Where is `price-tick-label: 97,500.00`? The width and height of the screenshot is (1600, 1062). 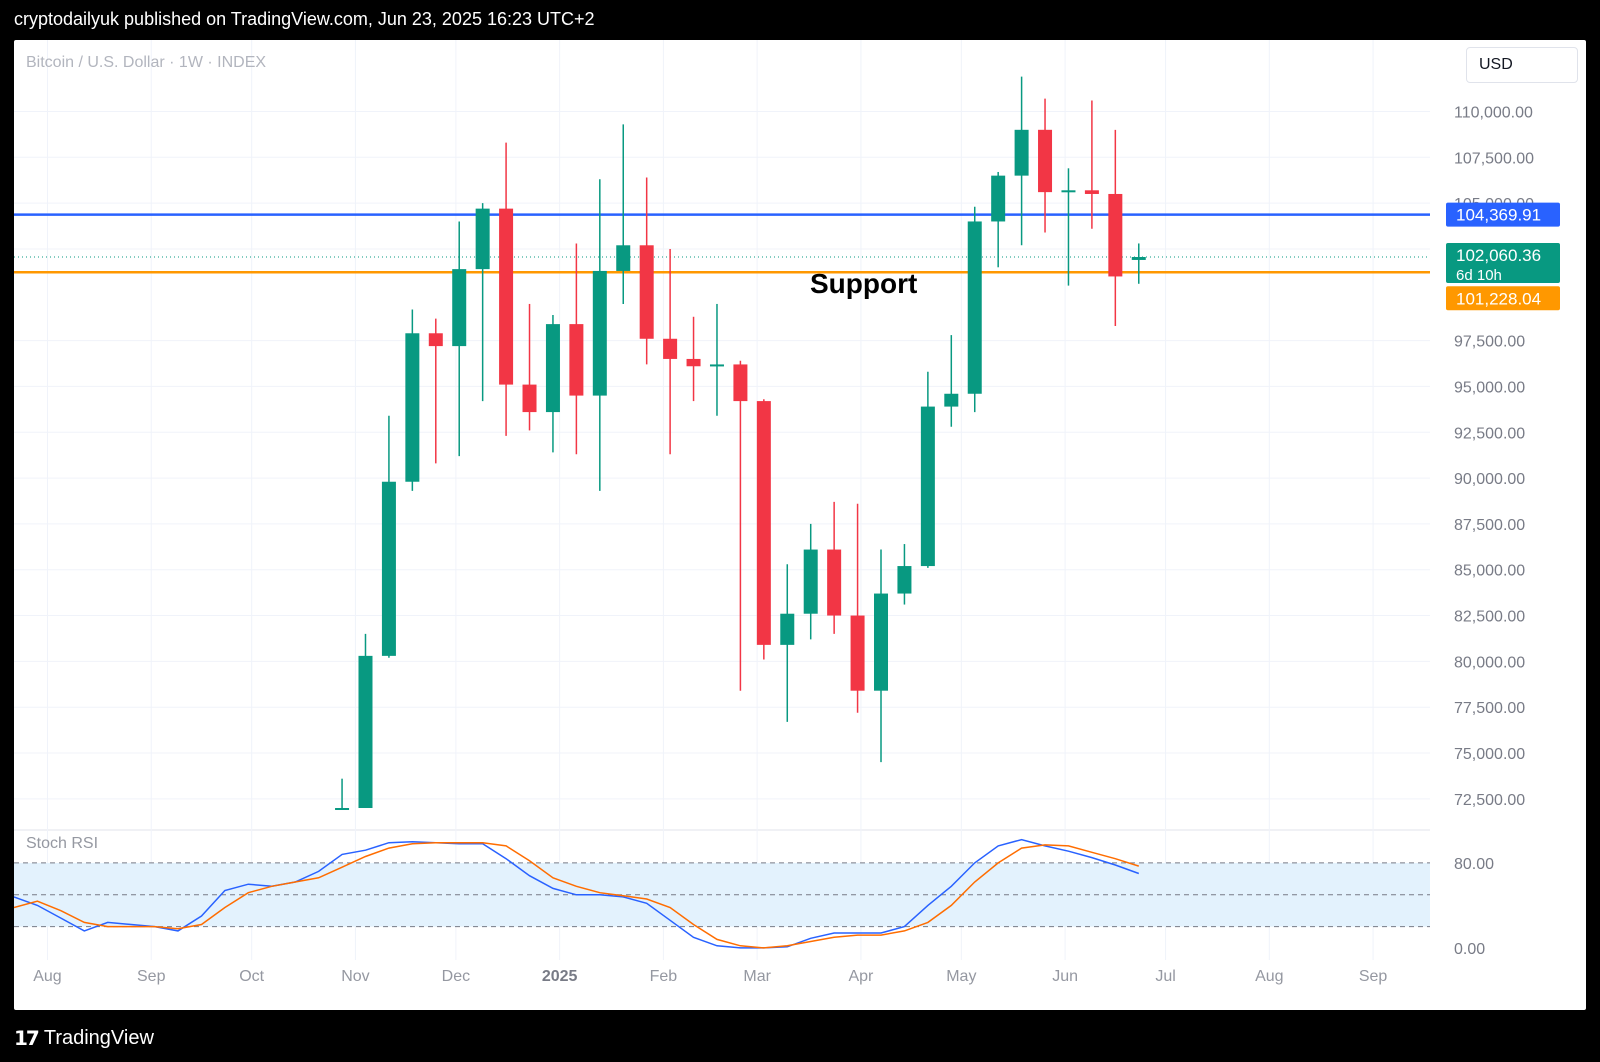 price-tick-label: 97,500.00 is located at coordinates (1489, 342).